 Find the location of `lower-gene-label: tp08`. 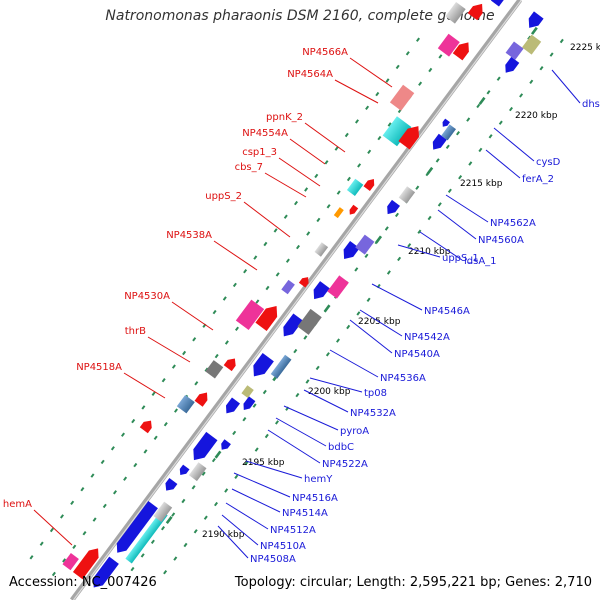

lower-gene-label: tp08 is located at coordinates (375, 393).